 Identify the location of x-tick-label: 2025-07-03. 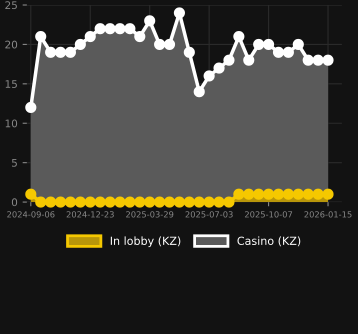
(209, 214).